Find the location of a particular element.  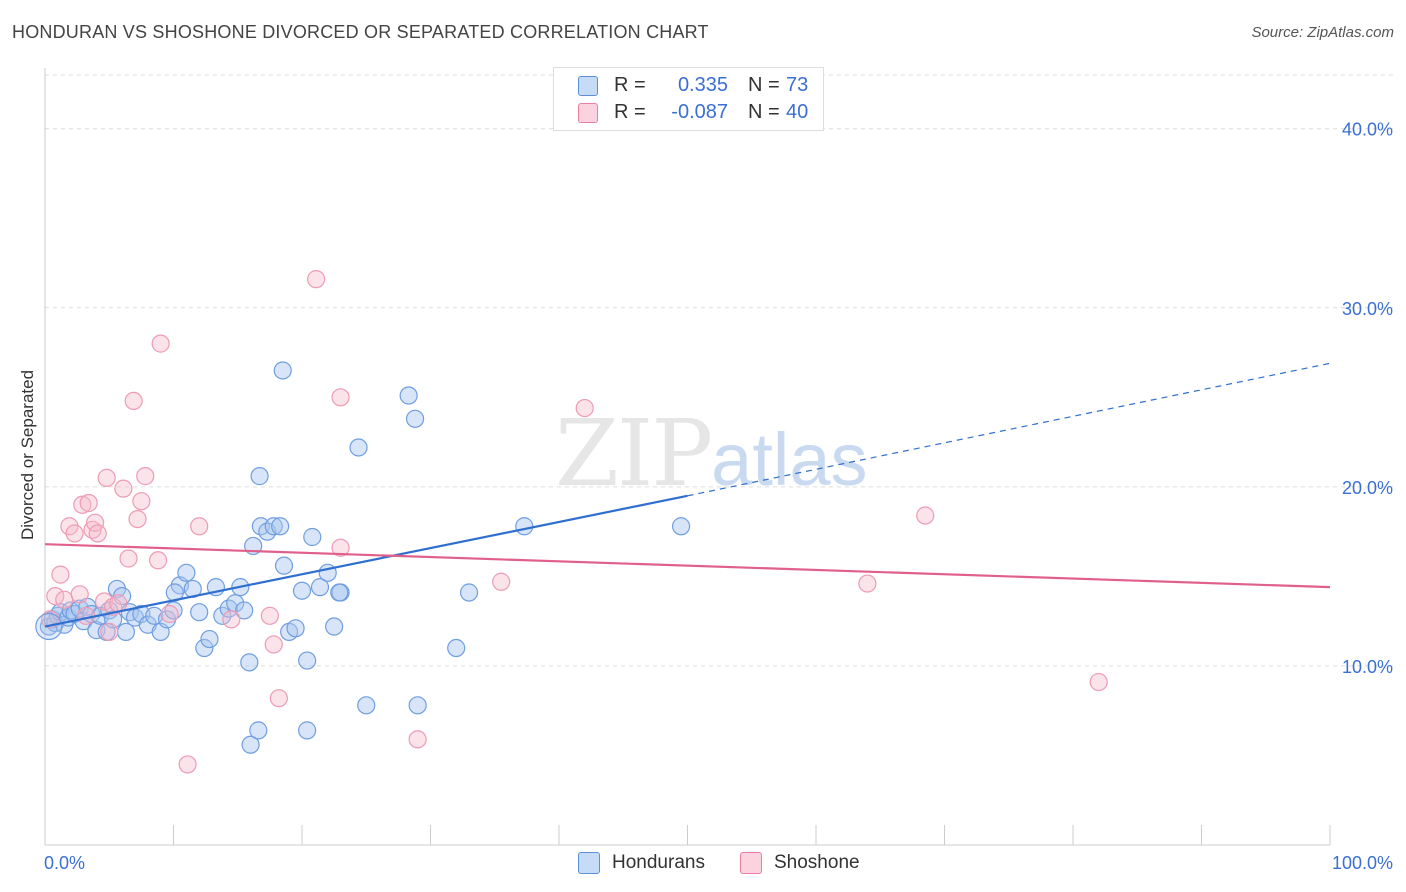

legend-row-shoshone: R = -0.087 N = 40 is located at coordinates (693, 112).